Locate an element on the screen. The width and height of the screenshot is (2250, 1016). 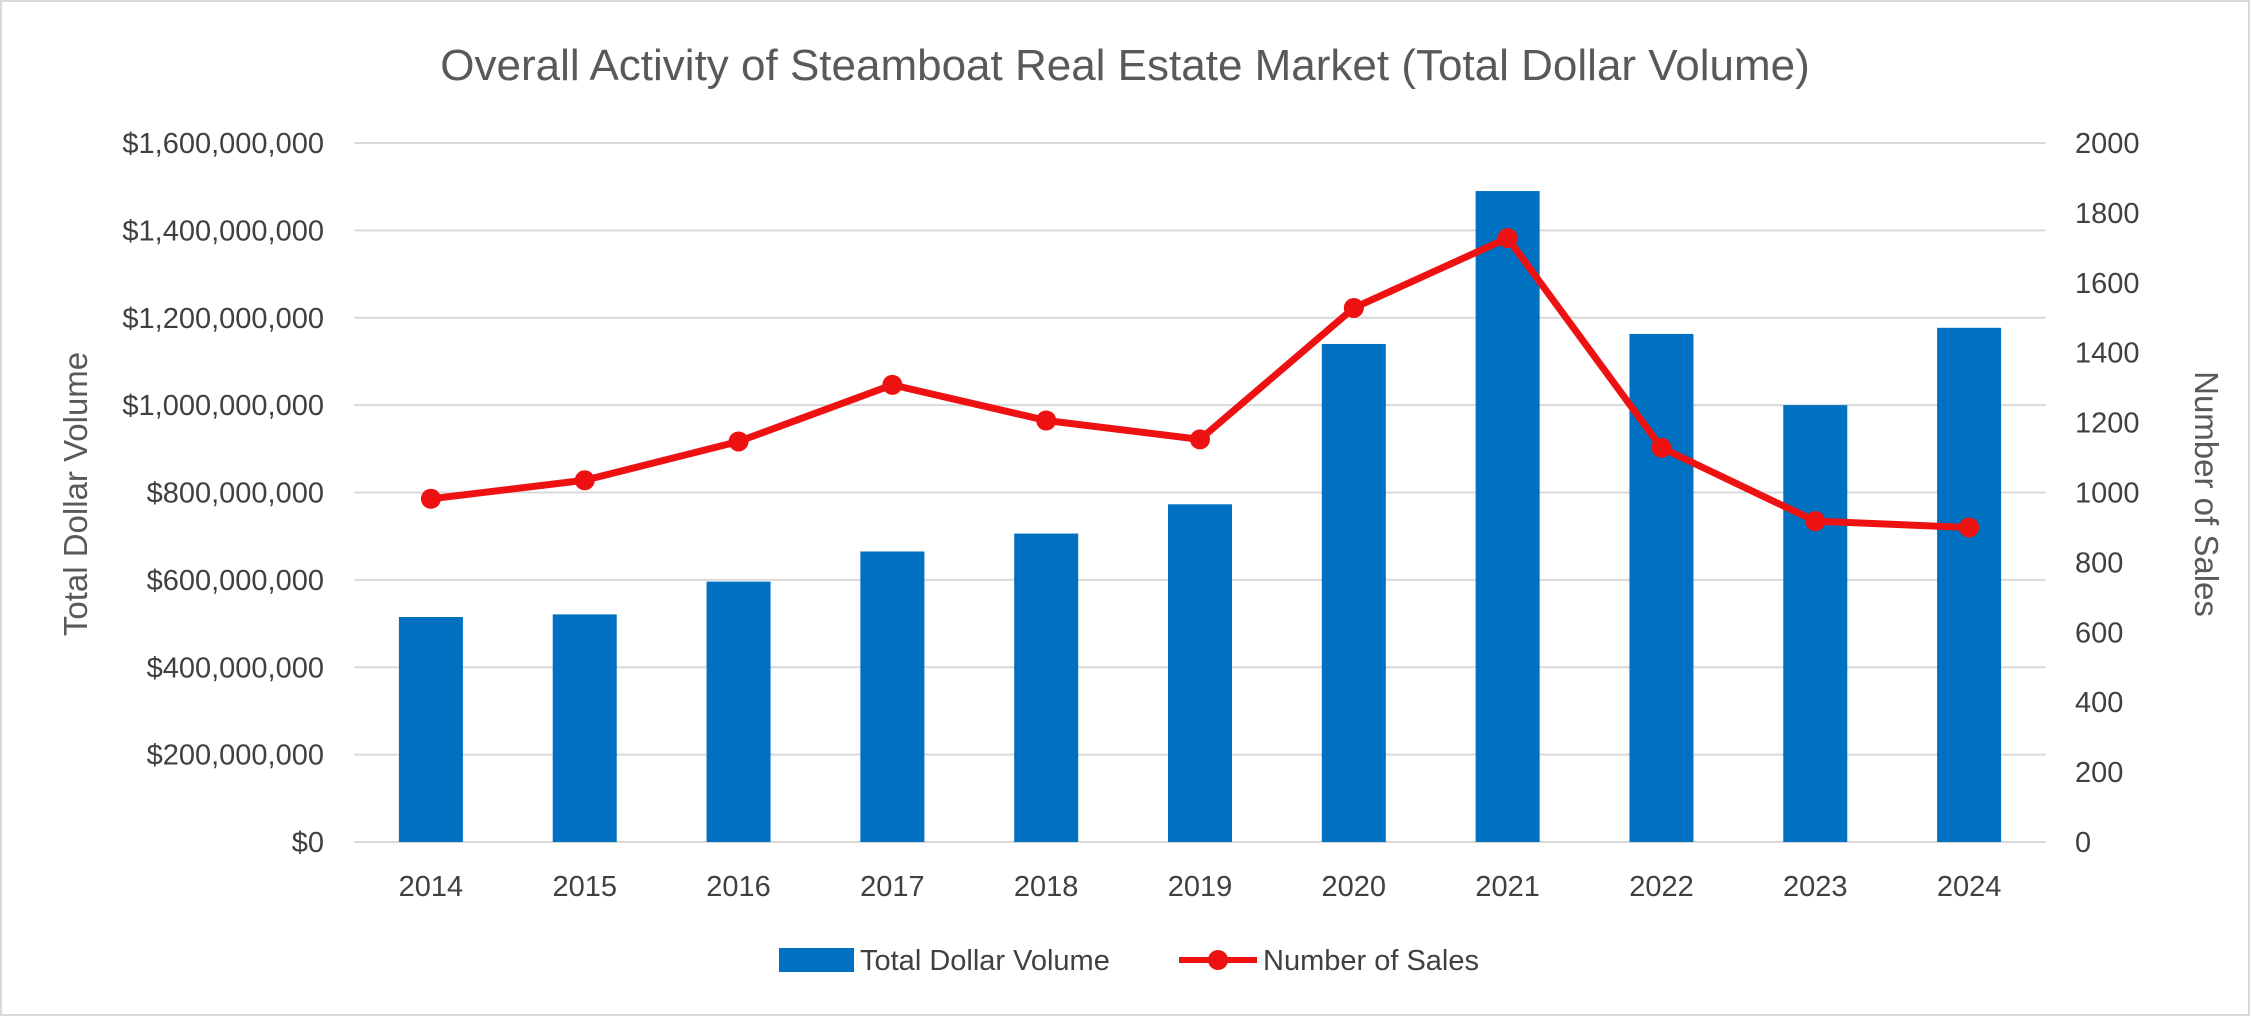
y-tick-label-left: $1,000,000,000 is located at coordinates (223, 406).